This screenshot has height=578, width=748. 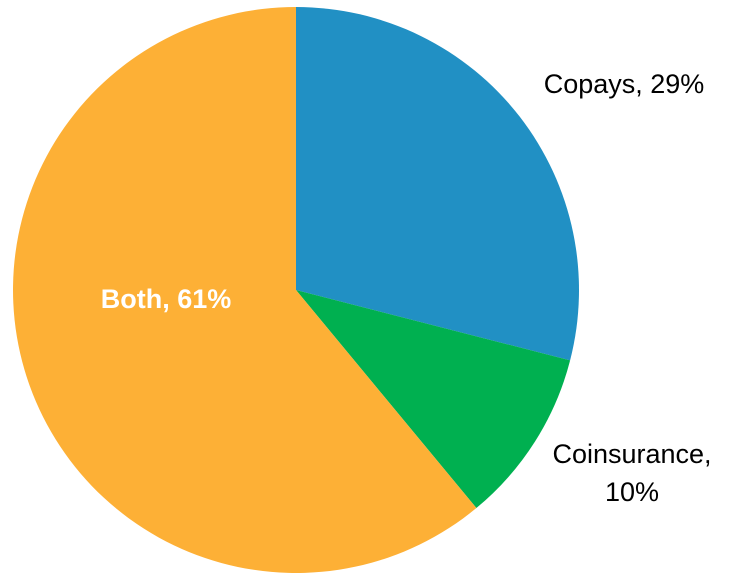 I want to click on slice-label-1-line-1: 10%, so click(x=632, y=492).